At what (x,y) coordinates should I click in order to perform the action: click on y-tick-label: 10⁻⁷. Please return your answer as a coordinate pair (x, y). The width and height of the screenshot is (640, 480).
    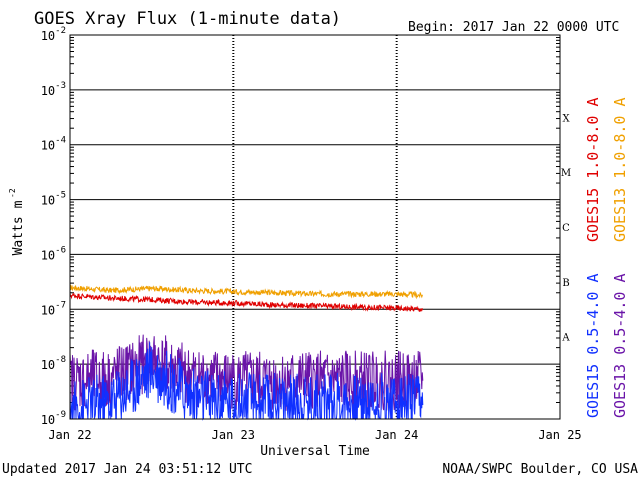
    Looking at the image, I should click on (53, 308).